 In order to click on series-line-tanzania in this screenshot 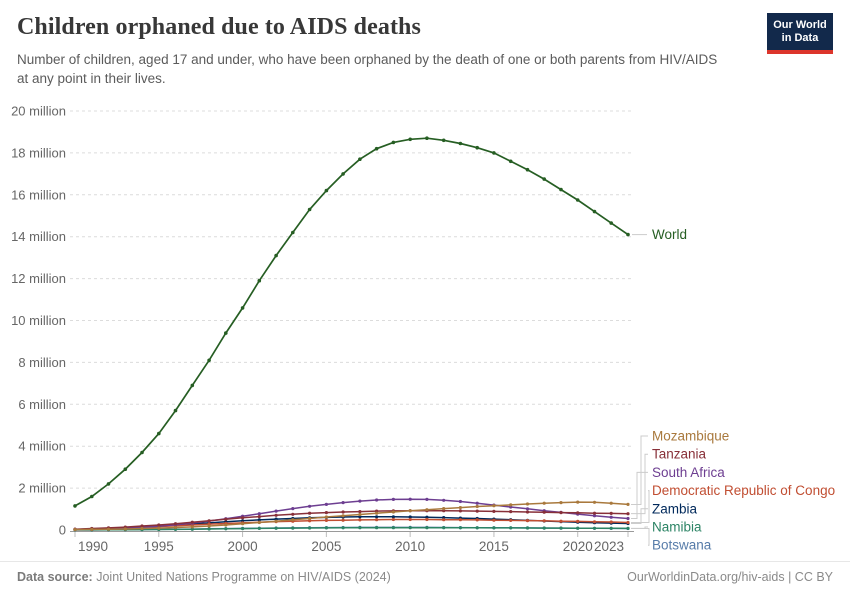, I will do `click(351, 519)`.